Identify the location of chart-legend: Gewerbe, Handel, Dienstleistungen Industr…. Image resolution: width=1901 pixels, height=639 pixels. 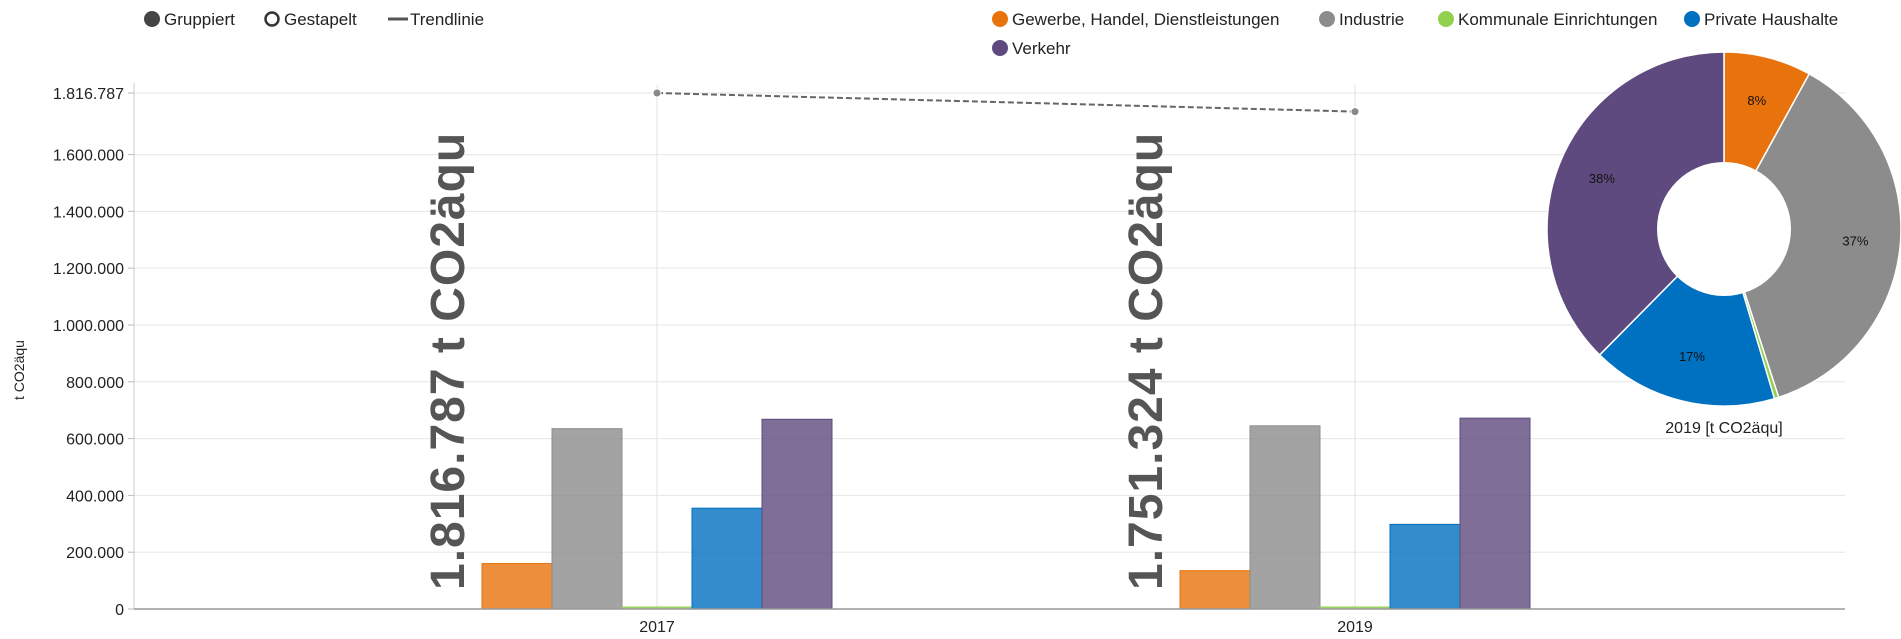
(1415, 34).